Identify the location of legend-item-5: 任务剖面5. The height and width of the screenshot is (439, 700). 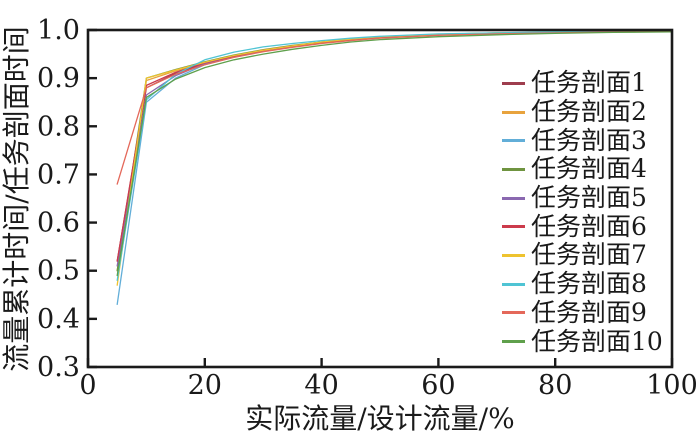
(582, 198).